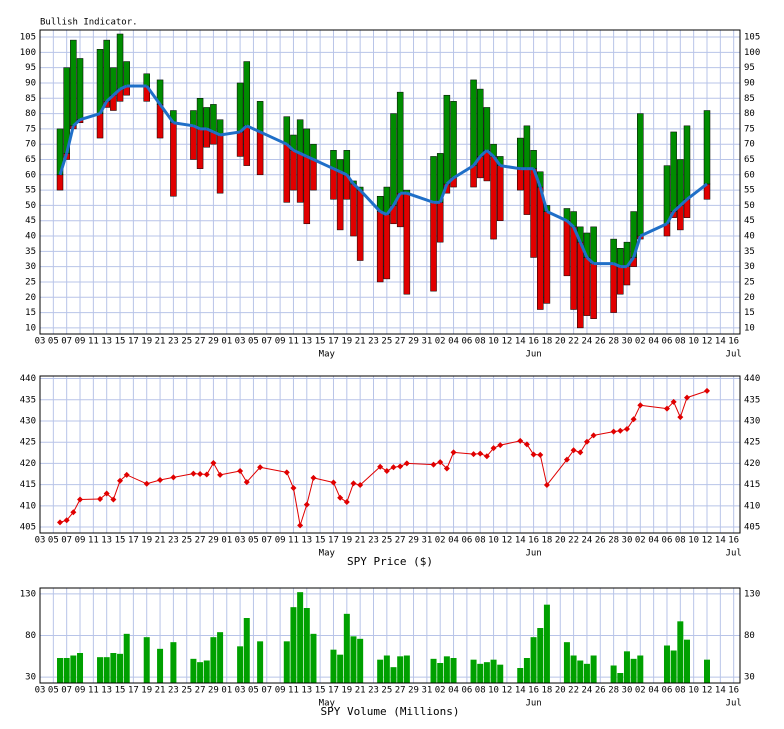 The image size is (784, 729). What do you see at coordinates (390, 635) in the screenshot?
I see `plot-frame` at bounding box center [390, 635].